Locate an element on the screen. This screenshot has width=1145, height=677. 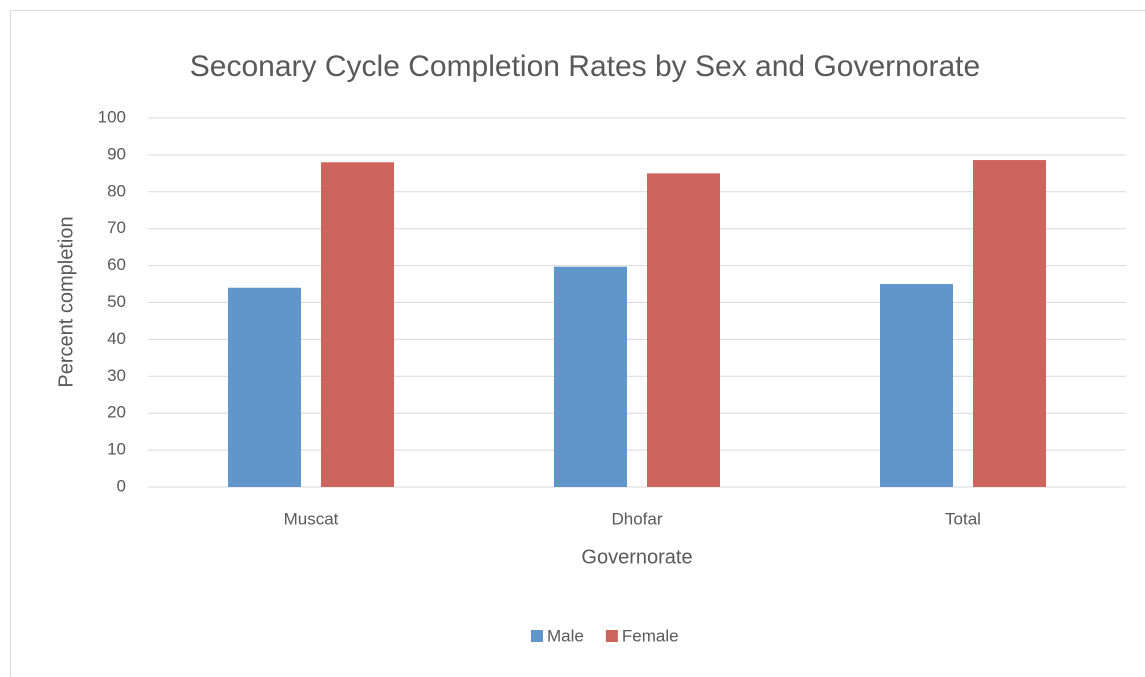
x-tick-label: Dhofar is located at coordinates (636, 518).